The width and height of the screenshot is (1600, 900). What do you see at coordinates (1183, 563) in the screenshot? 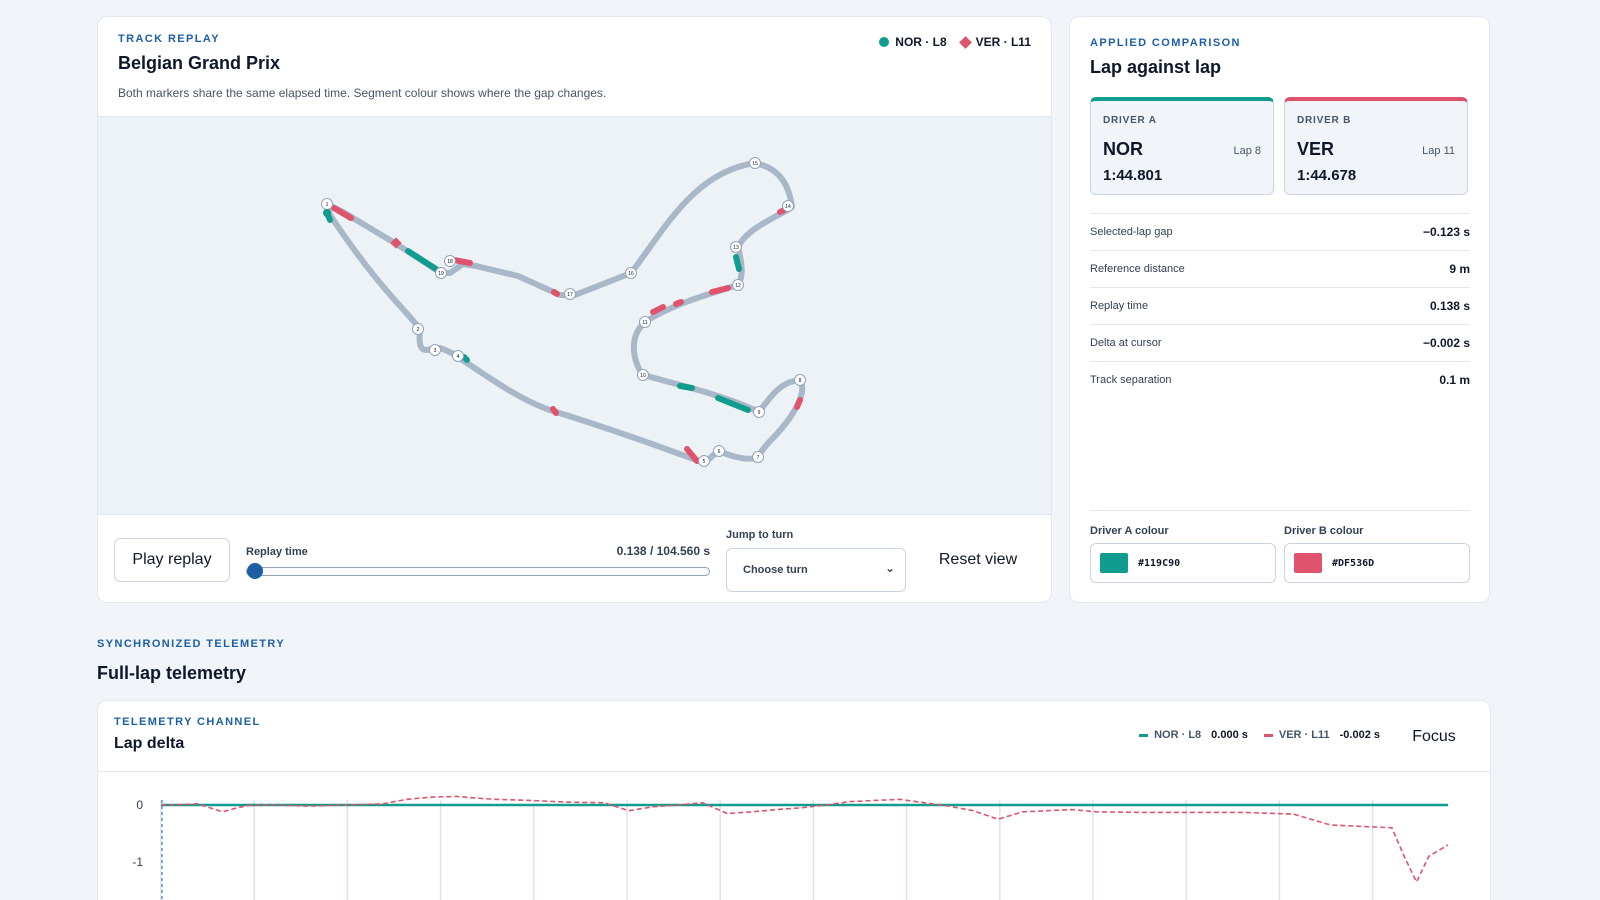
I see `driver-a-colour-input: #119C90` at bounding box center [1183, 563].